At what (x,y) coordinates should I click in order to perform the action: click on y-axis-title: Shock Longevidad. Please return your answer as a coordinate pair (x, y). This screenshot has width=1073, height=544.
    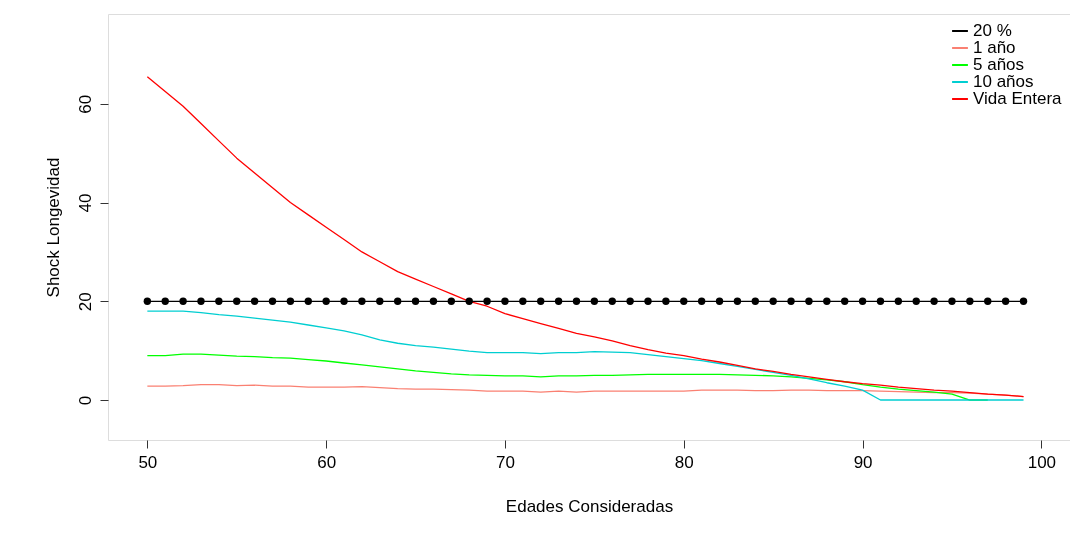
    Looking at the image, I should click on (53, 227).